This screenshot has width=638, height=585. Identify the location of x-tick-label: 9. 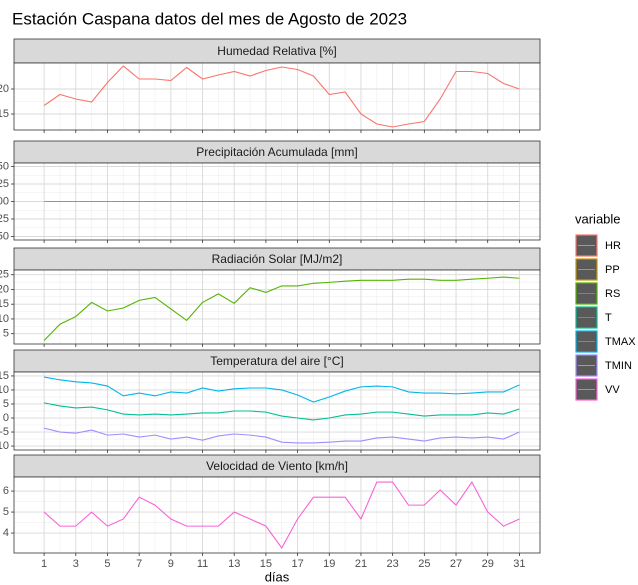
(171, 564).